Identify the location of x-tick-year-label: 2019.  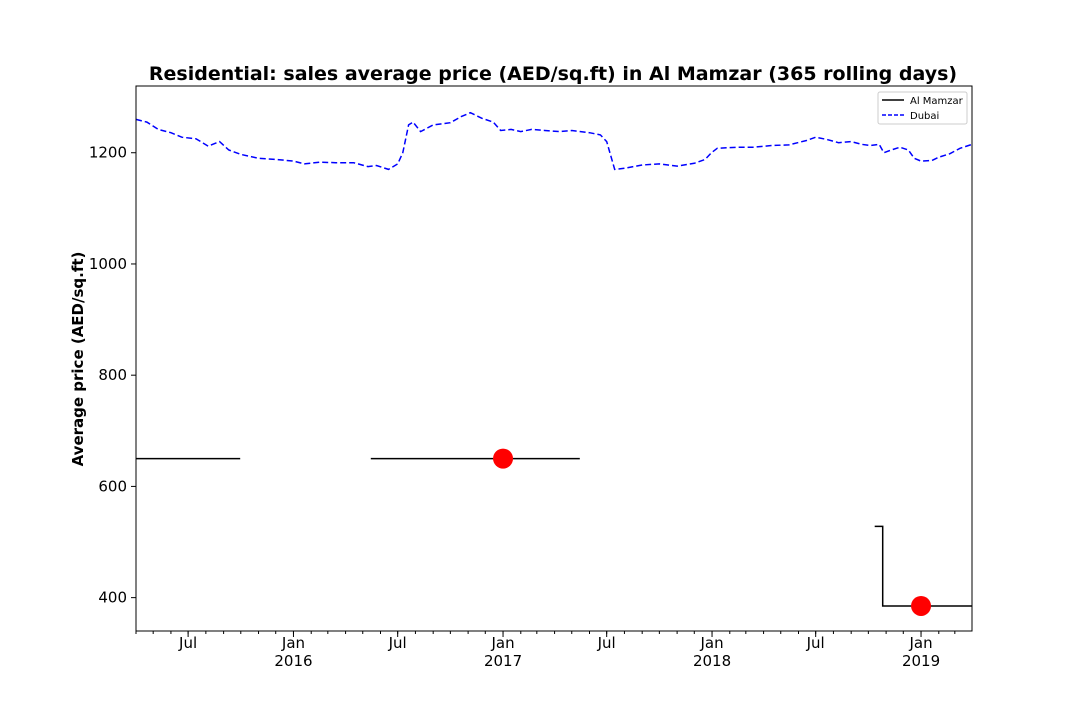
(921, 661).